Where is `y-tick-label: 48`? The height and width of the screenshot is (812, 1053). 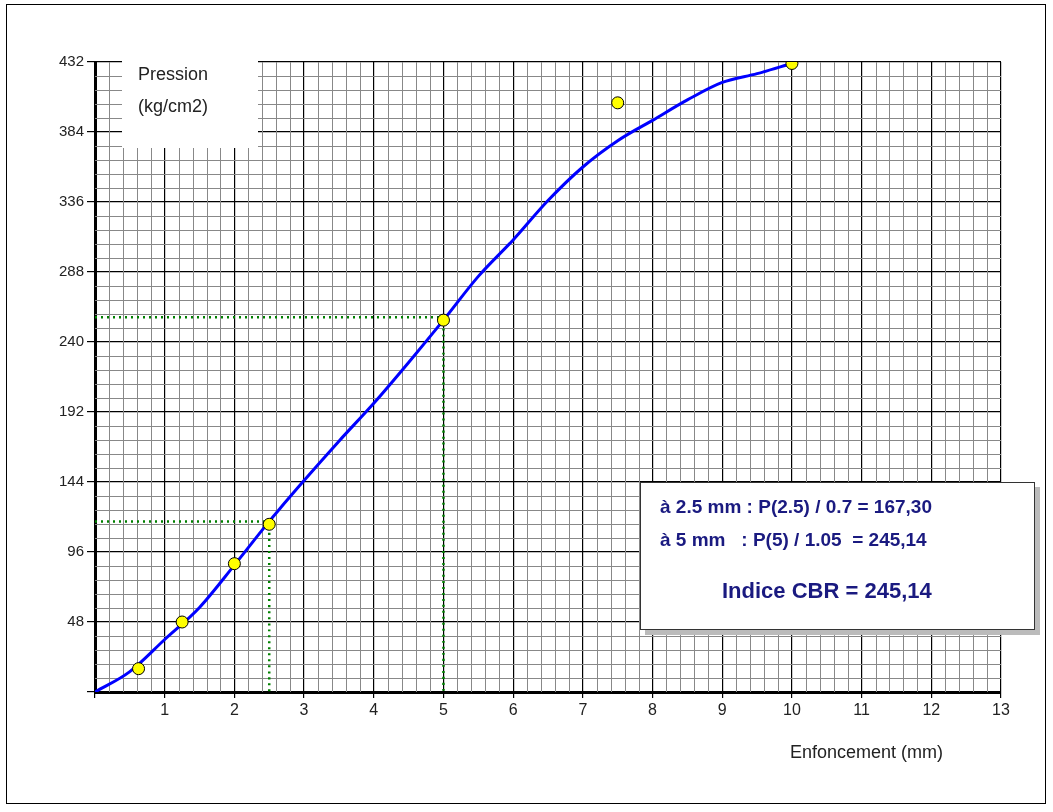 y-tick-label: 48 is located at coordinates (75, 621).